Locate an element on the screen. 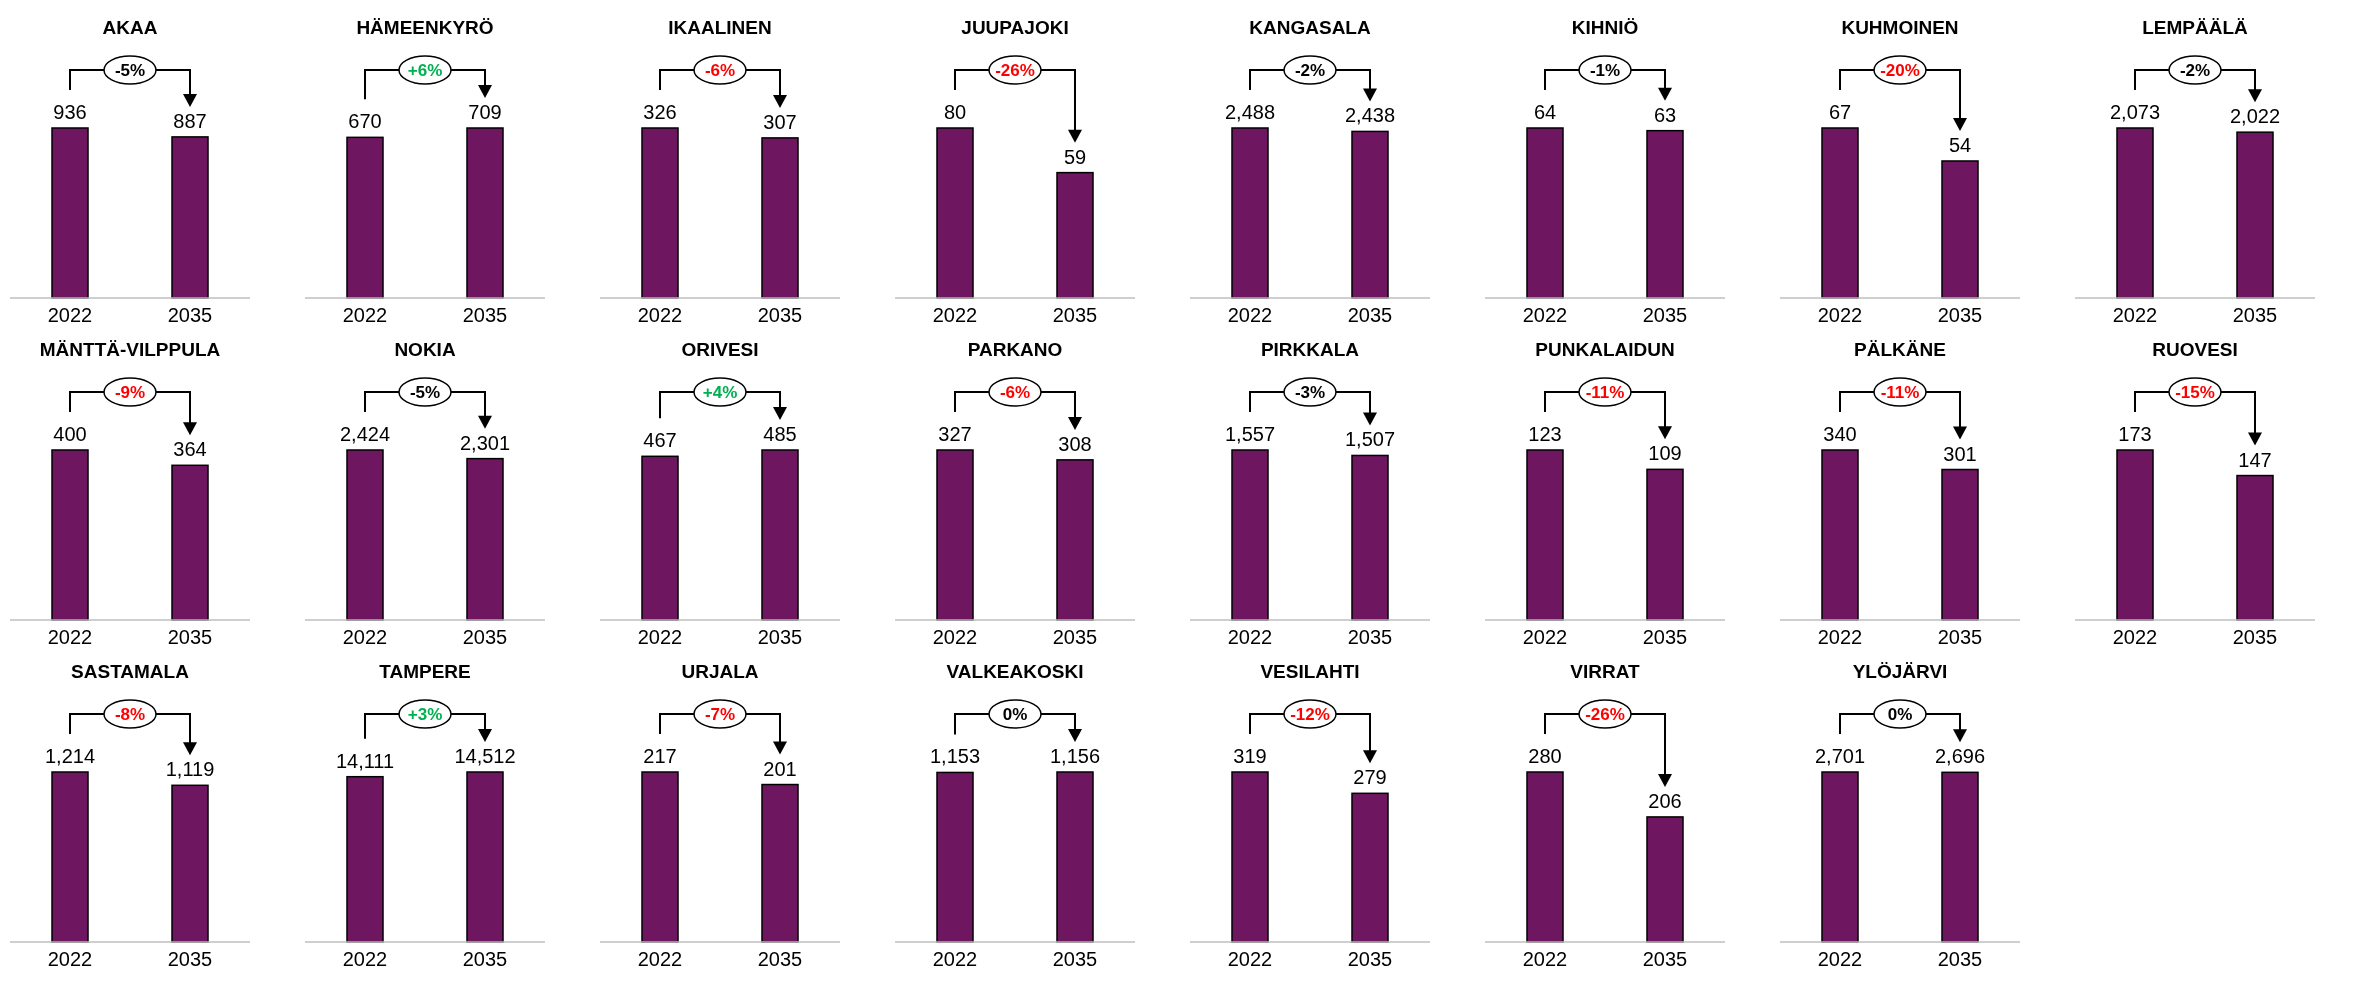 This screenshot has width=2379, height=996. data-label: 1,119 is located at coordinates (190, 769).